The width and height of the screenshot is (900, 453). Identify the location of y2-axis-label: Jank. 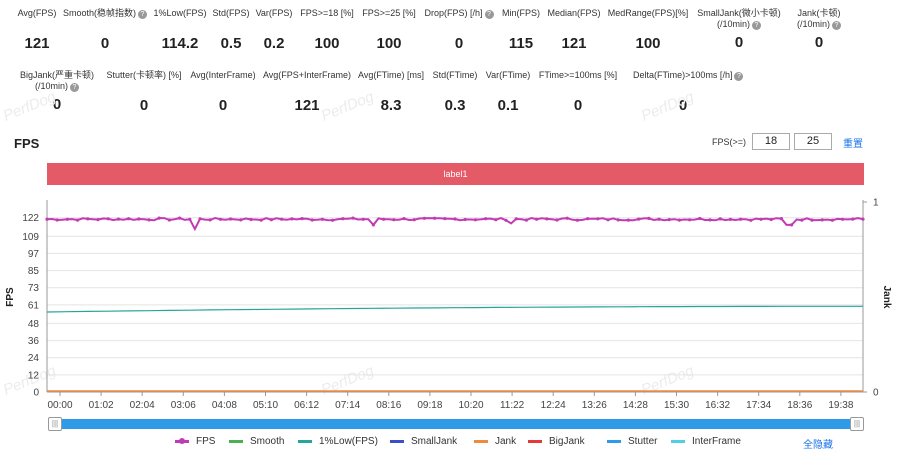
(886, 297).